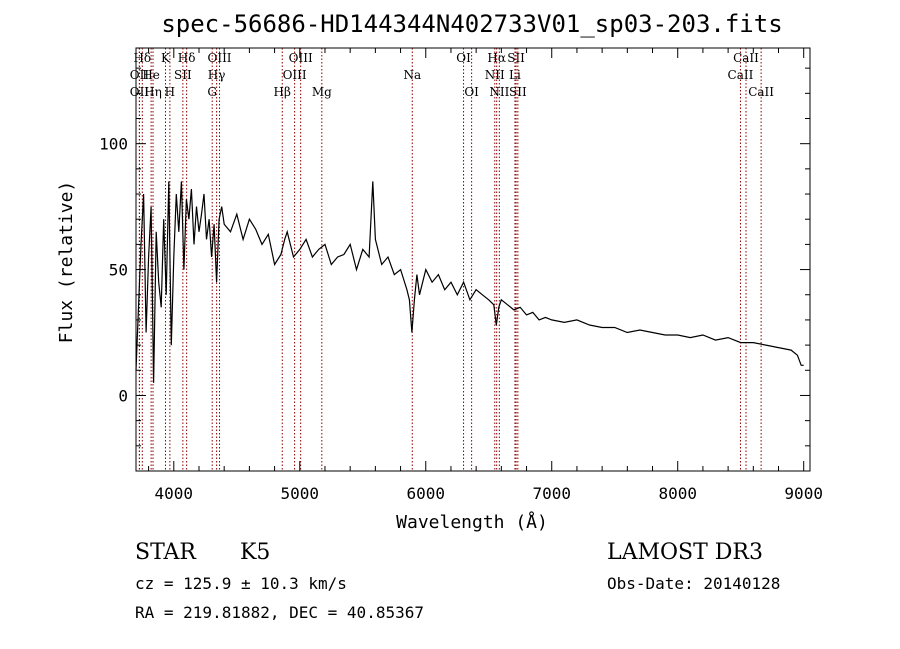  What do you see at coordinates (746, 58) in the screenshot?
I see `line-label-lines_top-8: CaII` at bounding box center [746, 58].